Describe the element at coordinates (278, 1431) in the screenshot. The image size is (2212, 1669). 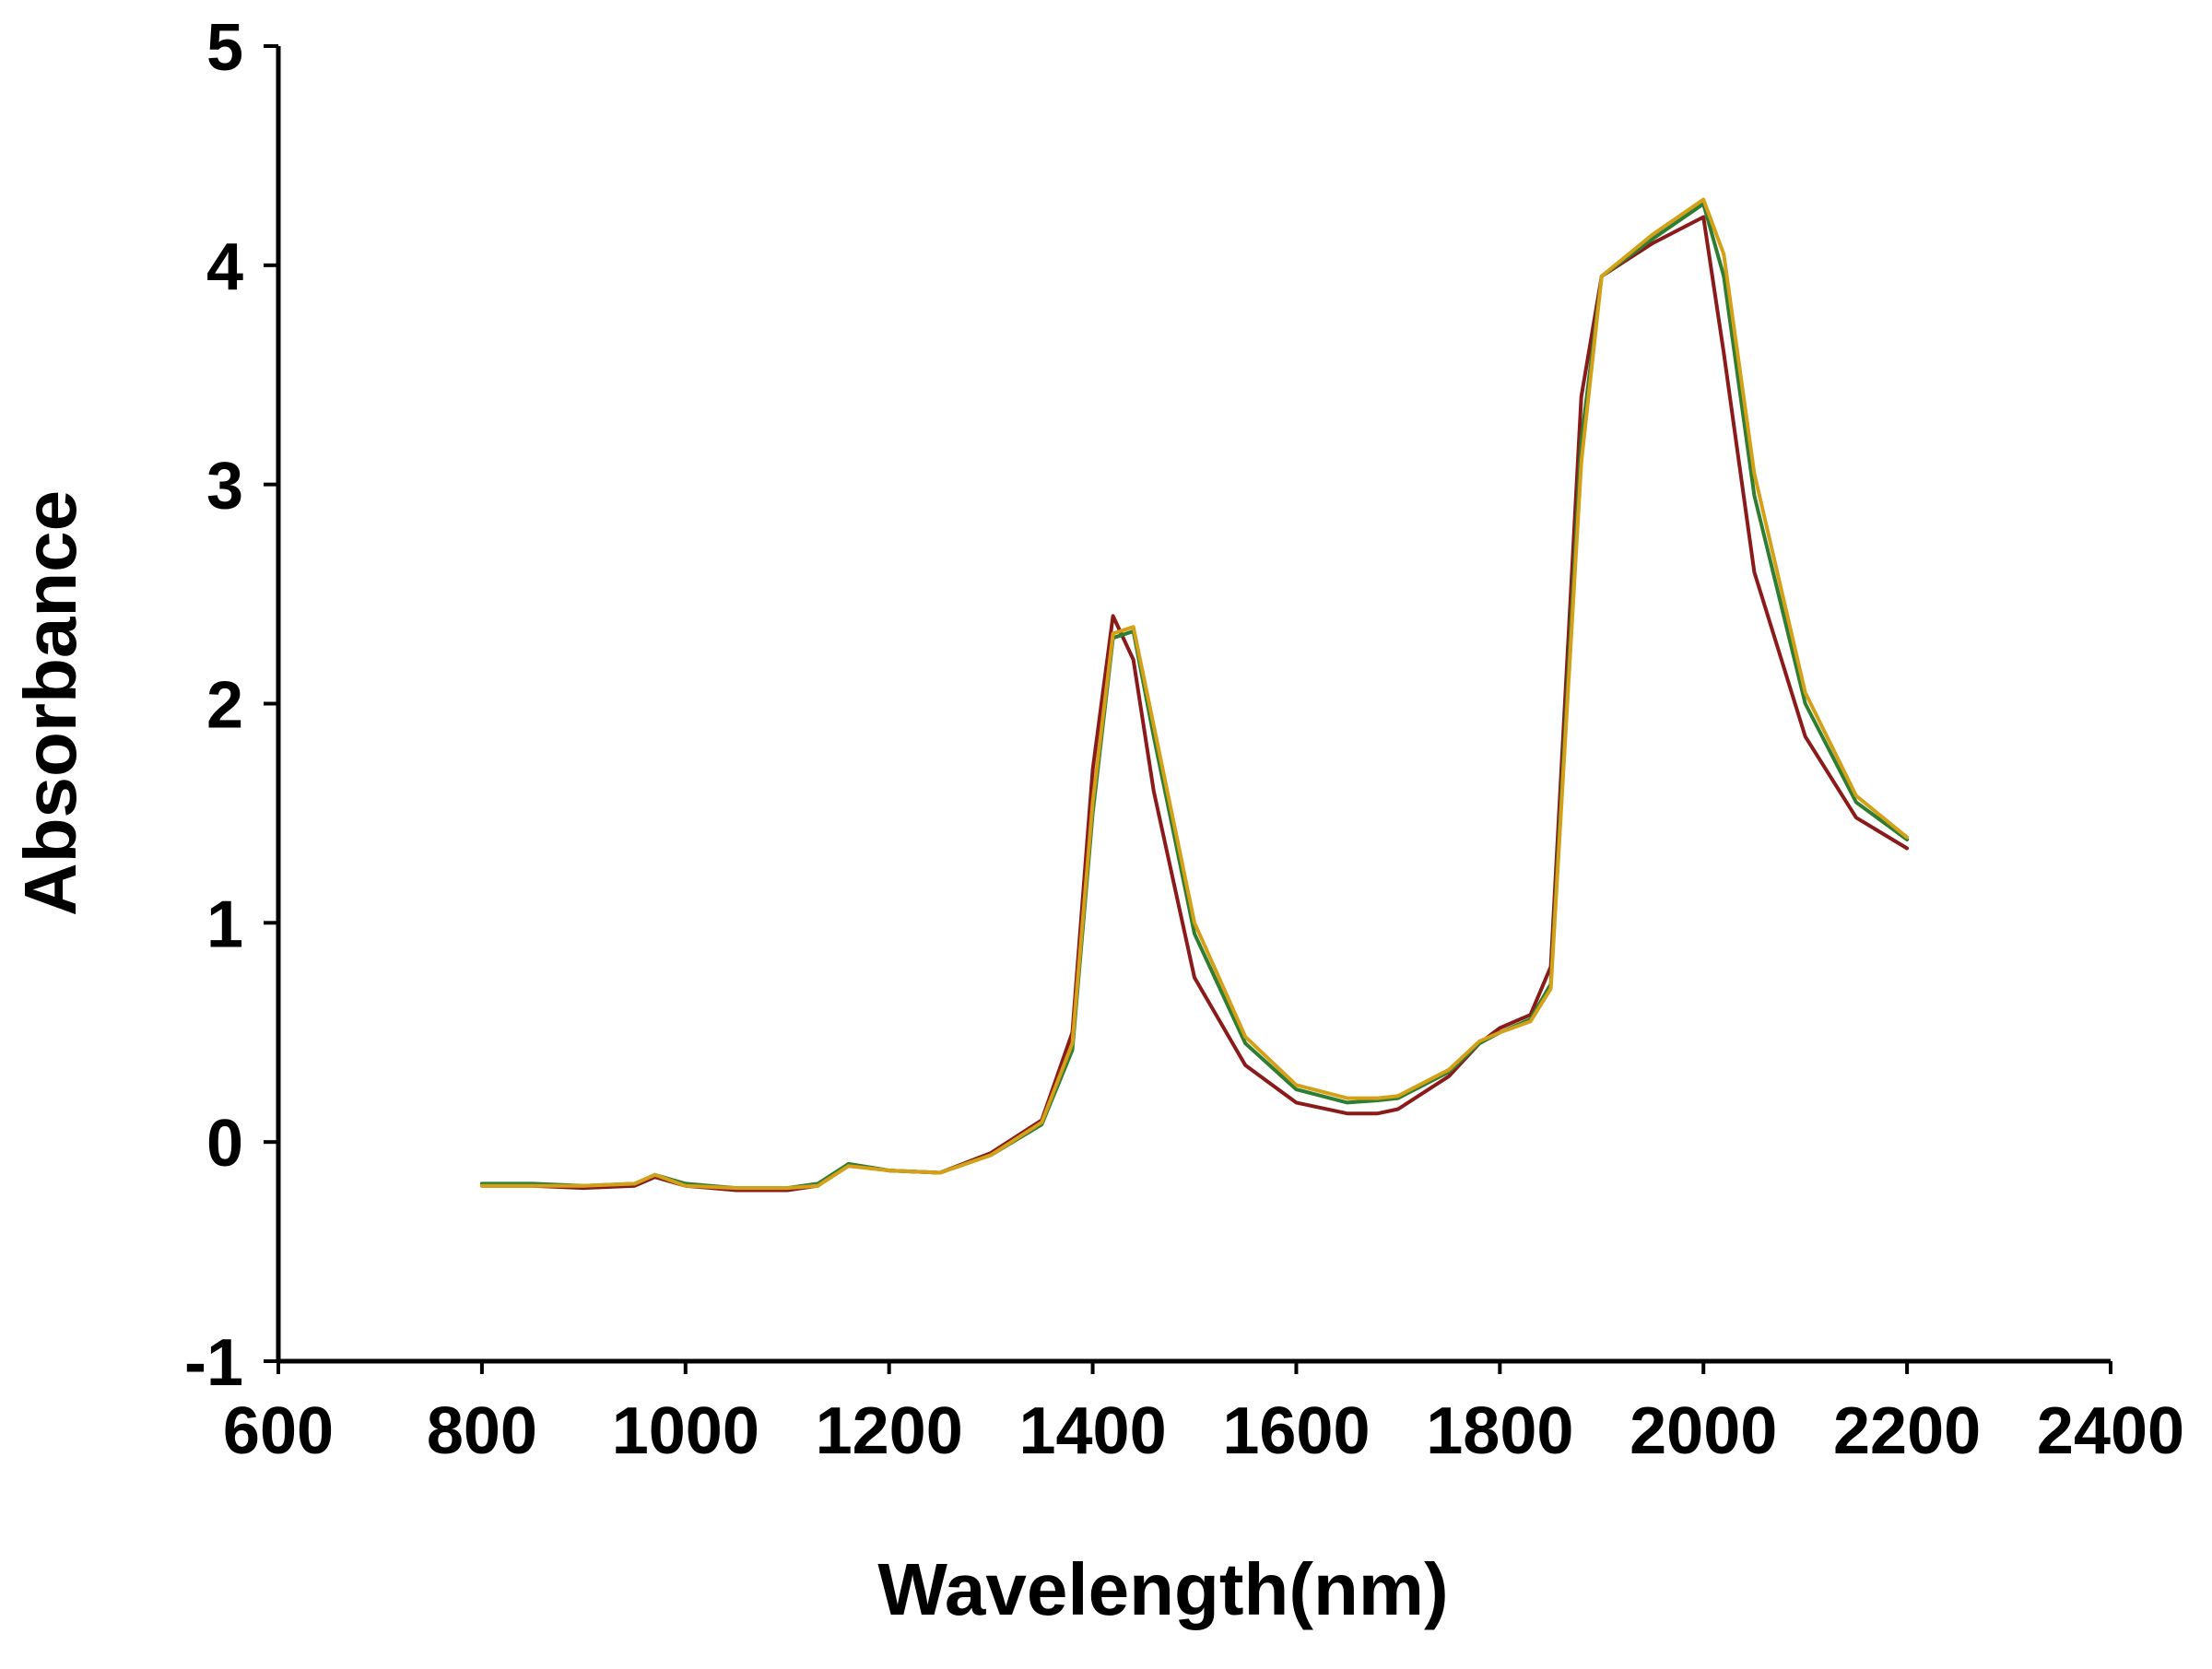
I see `x-tick-label: 600` at that location.